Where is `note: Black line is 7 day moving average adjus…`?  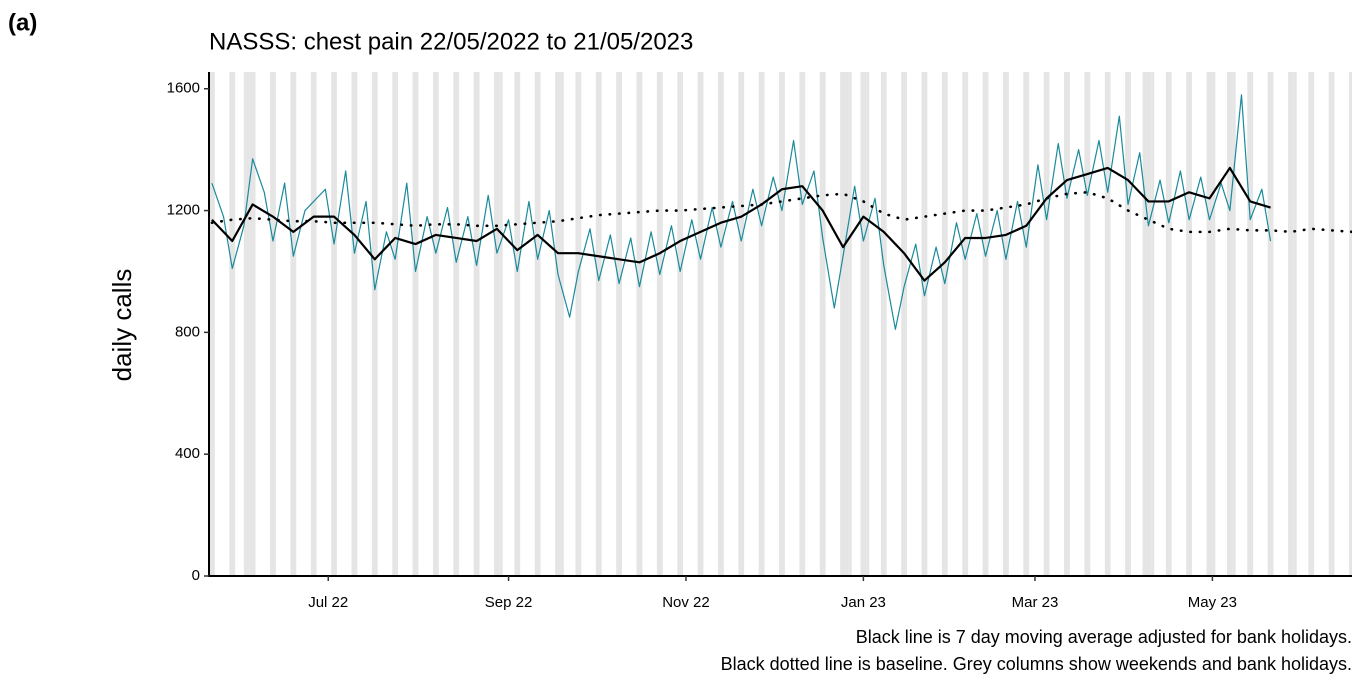
note: Black line is 7 day moving average adjus… is located at coordinates (1104, 637).